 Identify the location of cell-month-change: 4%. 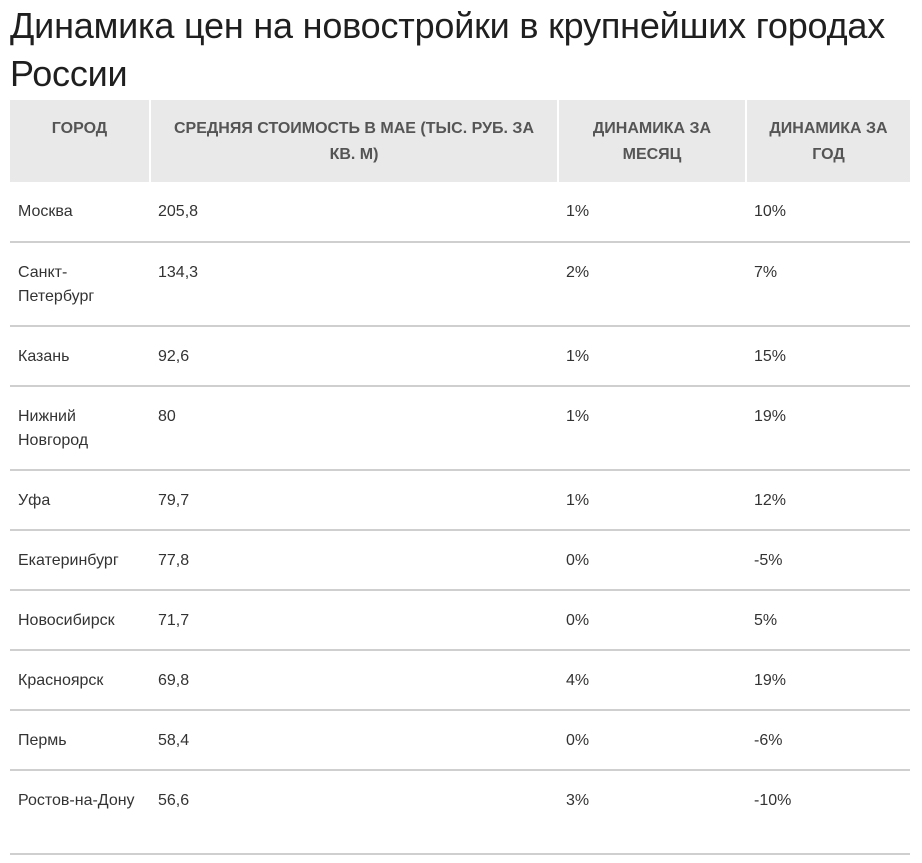
(652, 680).